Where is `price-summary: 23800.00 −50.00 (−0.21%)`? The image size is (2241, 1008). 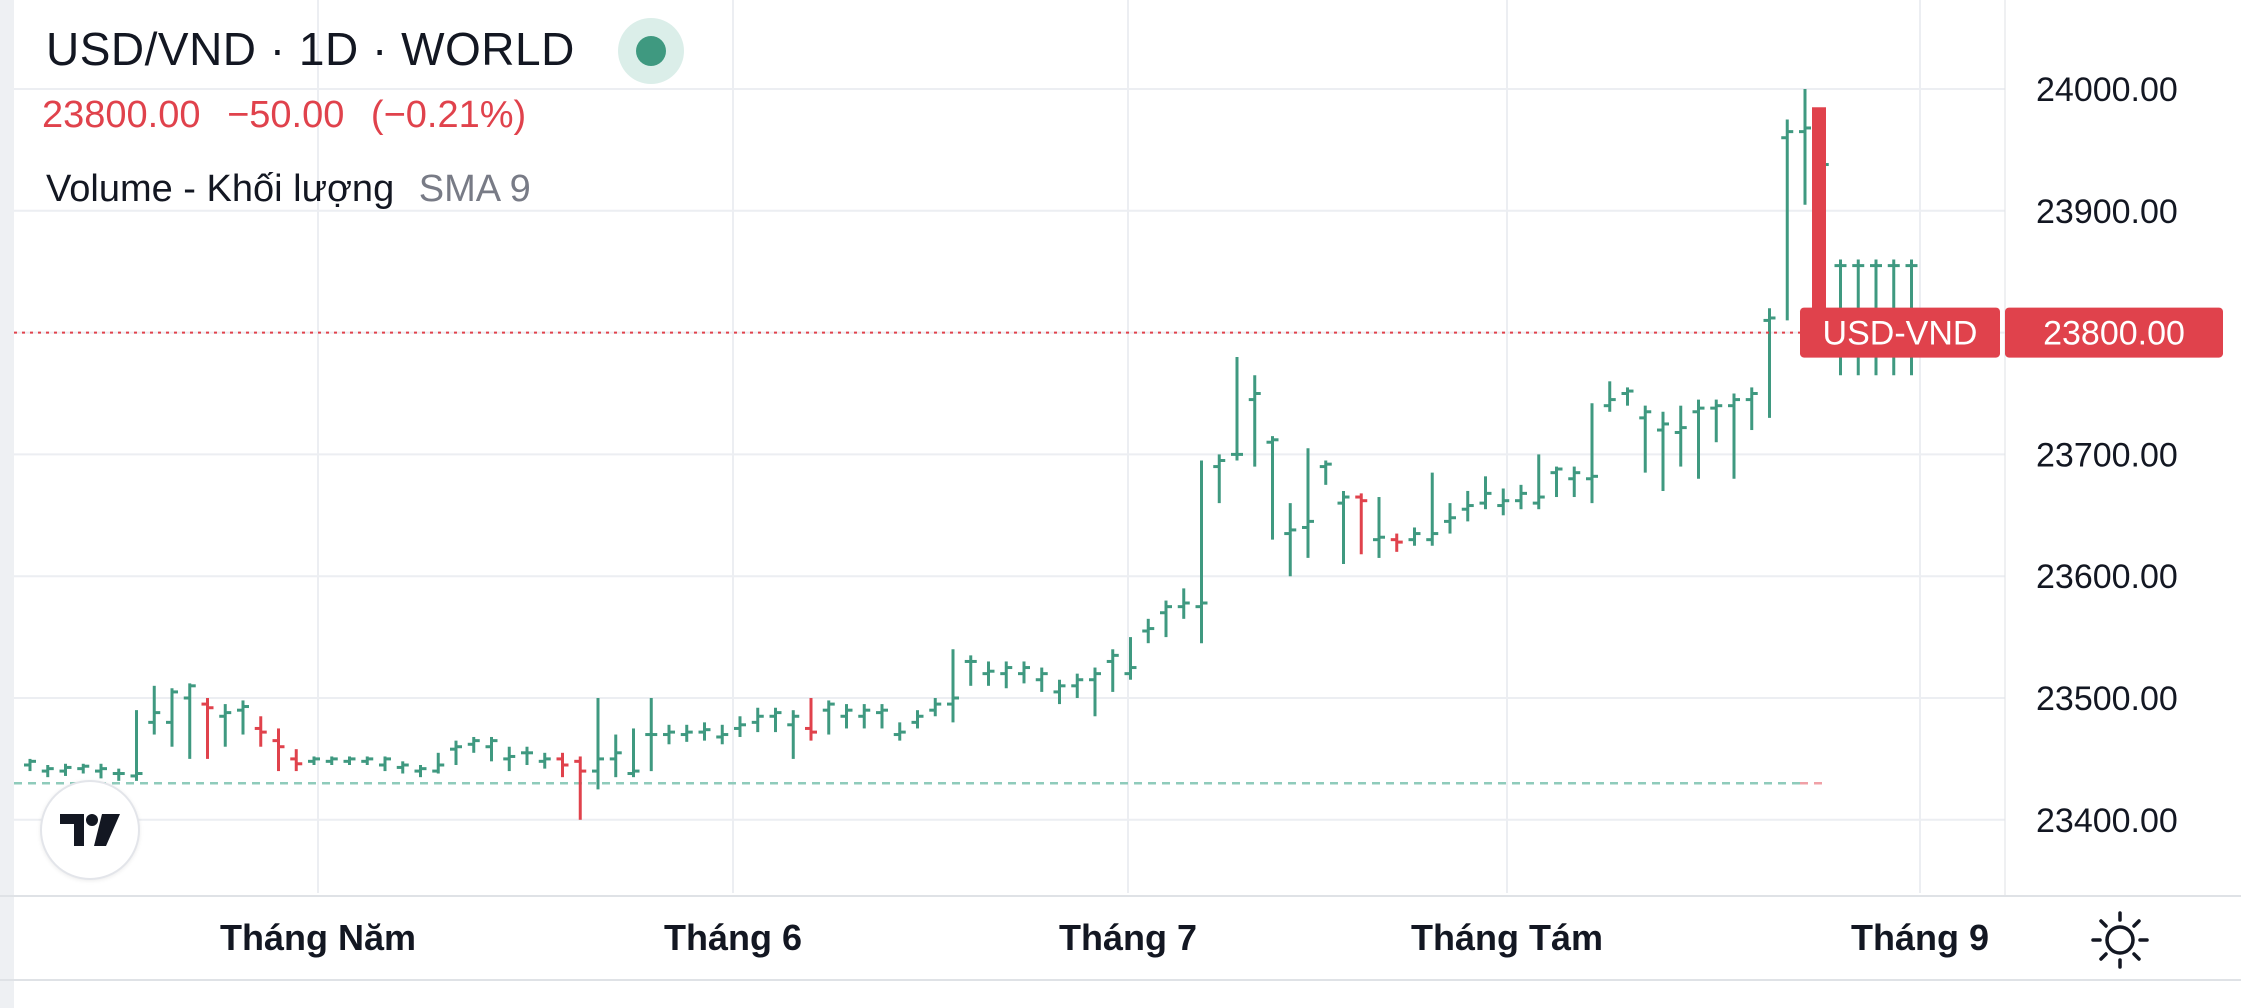 price-summary: 23800.00 −50.00 (−0.21%) is located at coordinates (292, 115).